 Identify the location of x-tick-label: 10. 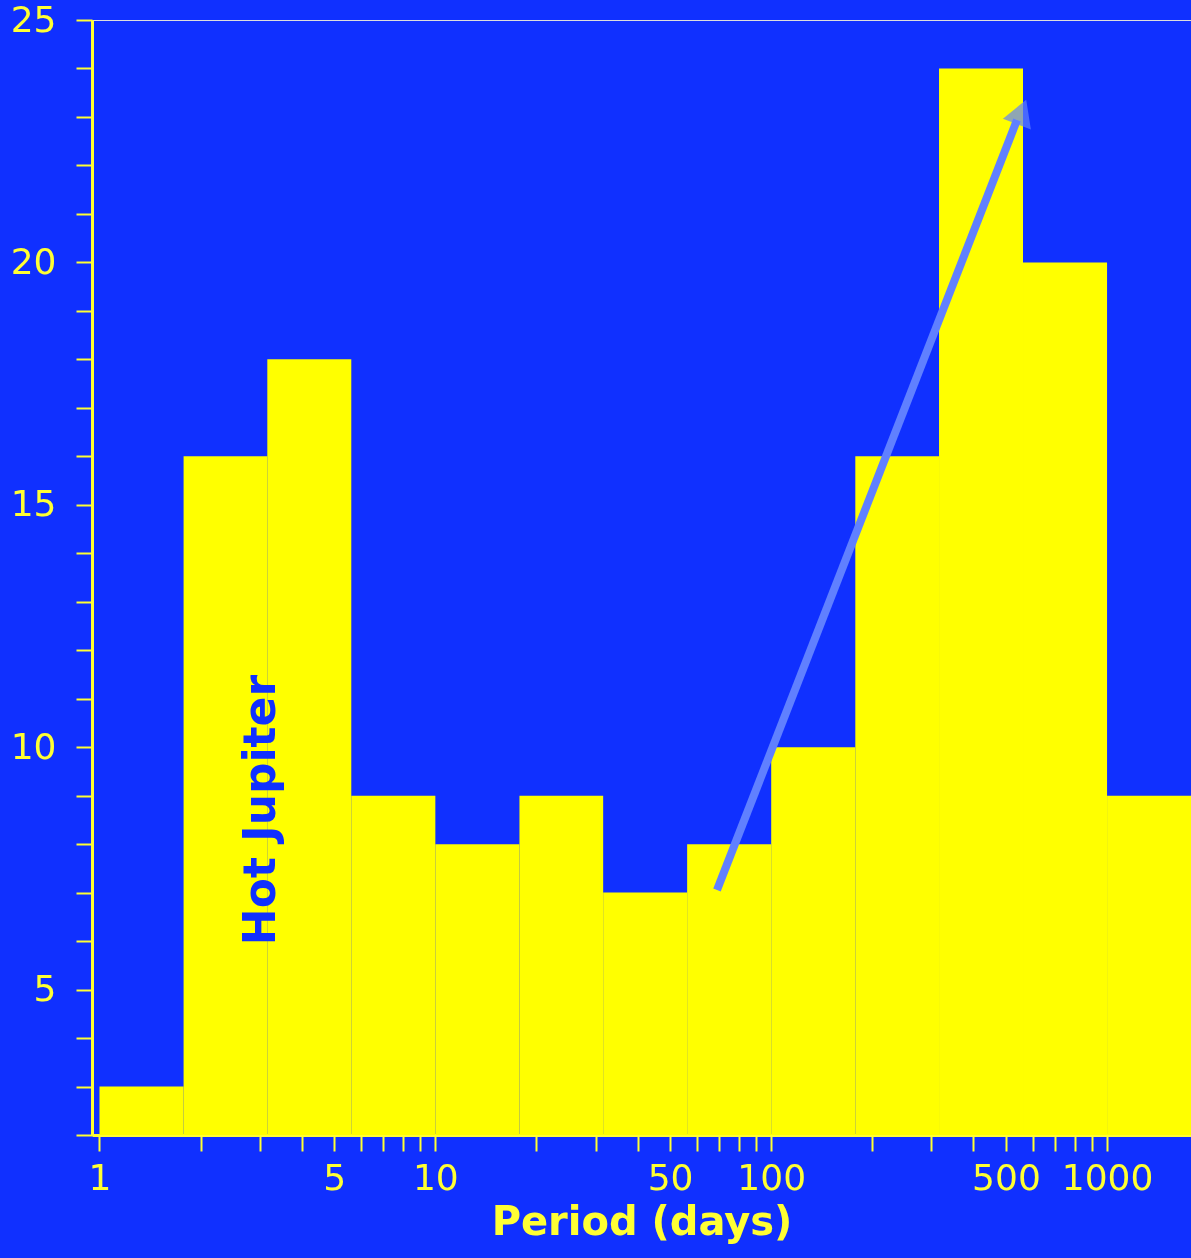
(435, 1177).